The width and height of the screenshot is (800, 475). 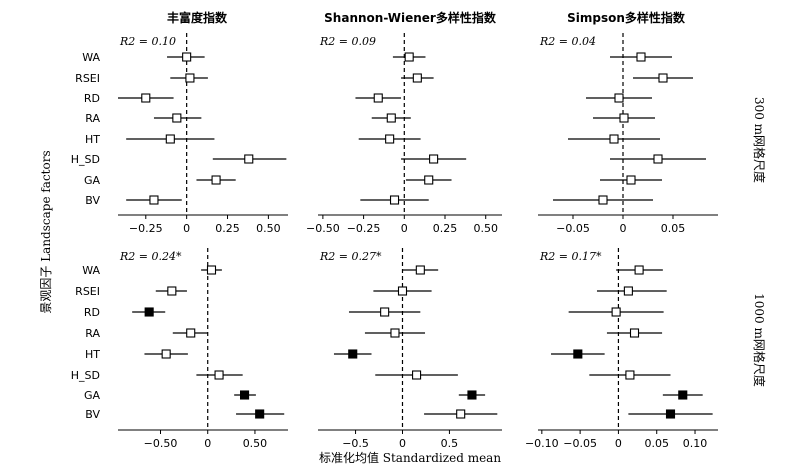 What do you see at coordinates (404, 134) in the screenshot?
I see `panel-2: −0.50 −0.25 0 0.25 0.50 R2 = 0.09` at bounding box center [404, 134].